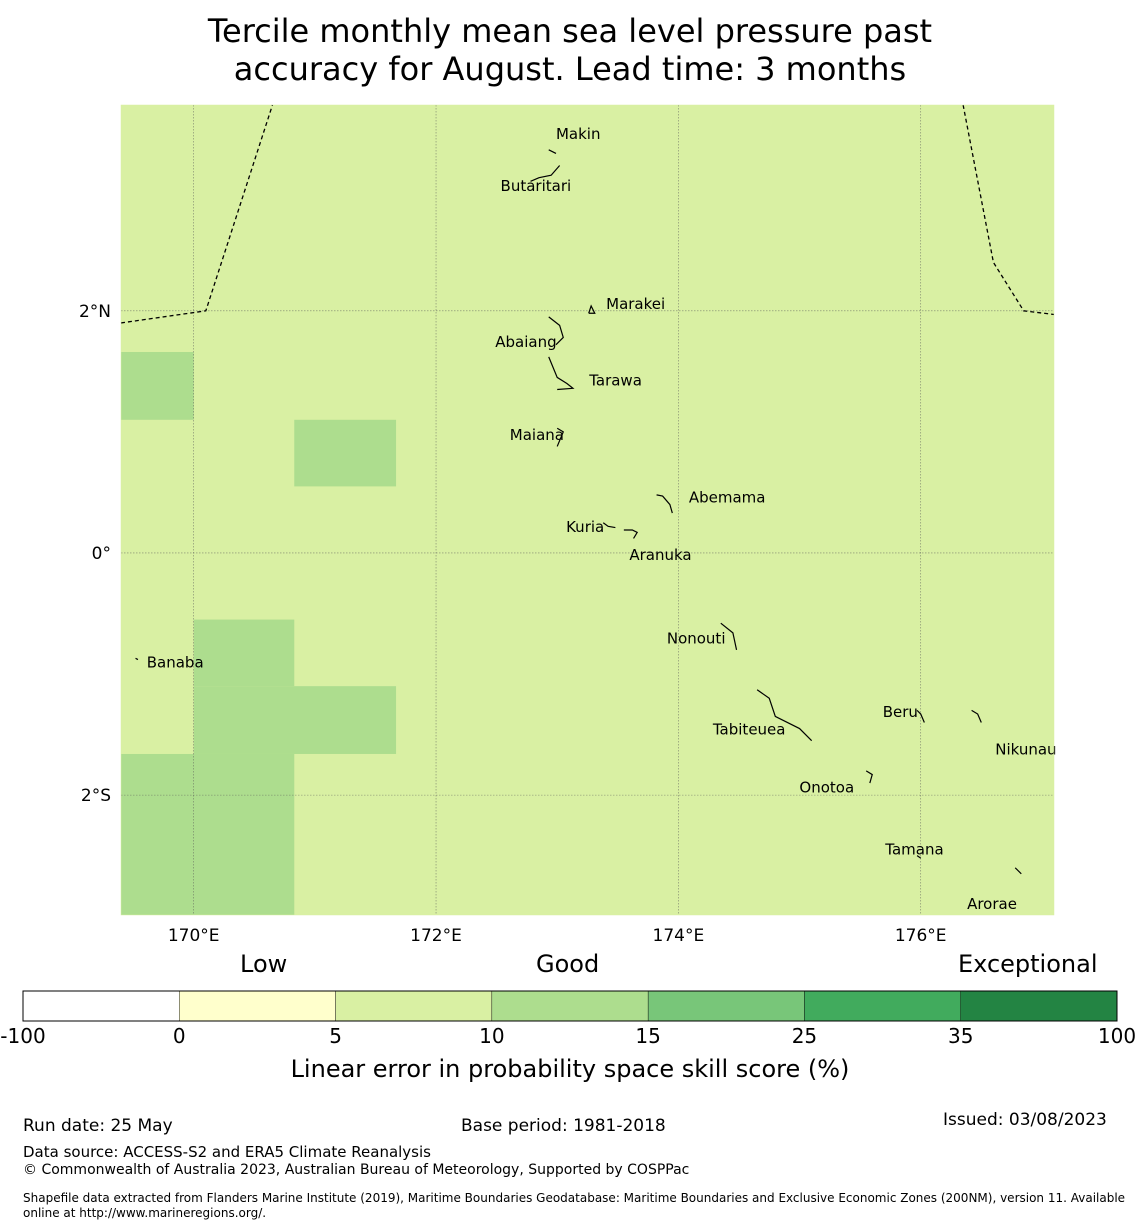 The image size is (1140, 1230). Describe the element at coordinates (101, 554) in the screenshot. I see `lat-tick-label: 0°` at that location.